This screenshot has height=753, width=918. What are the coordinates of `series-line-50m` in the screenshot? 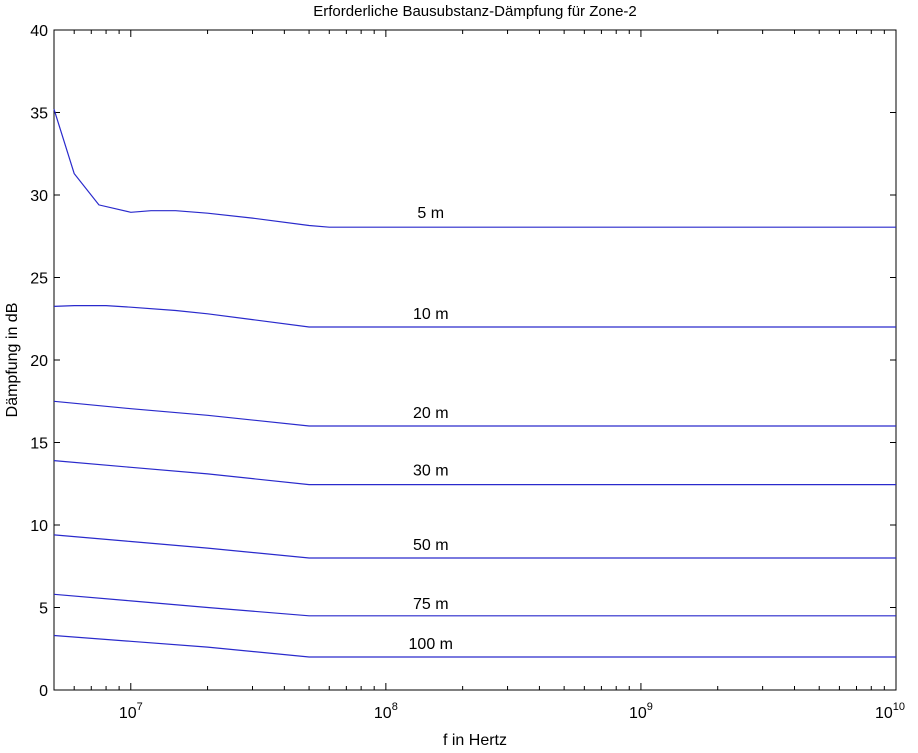 It's located at (474, 546).